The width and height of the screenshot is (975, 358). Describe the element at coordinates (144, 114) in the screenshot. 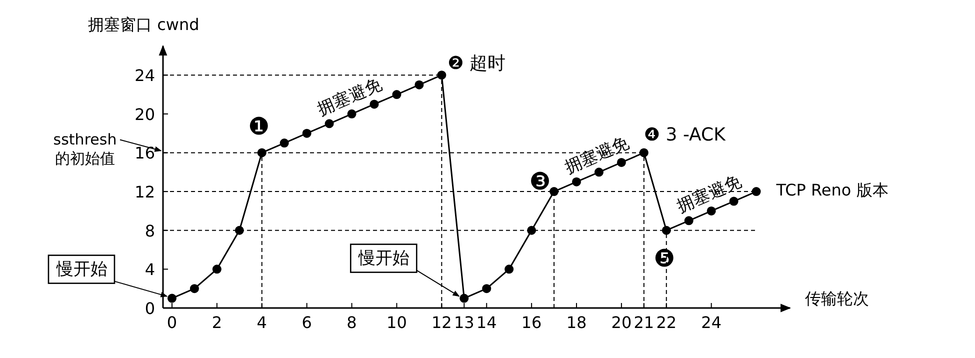

I see `y-tick-label: 20` at that location.